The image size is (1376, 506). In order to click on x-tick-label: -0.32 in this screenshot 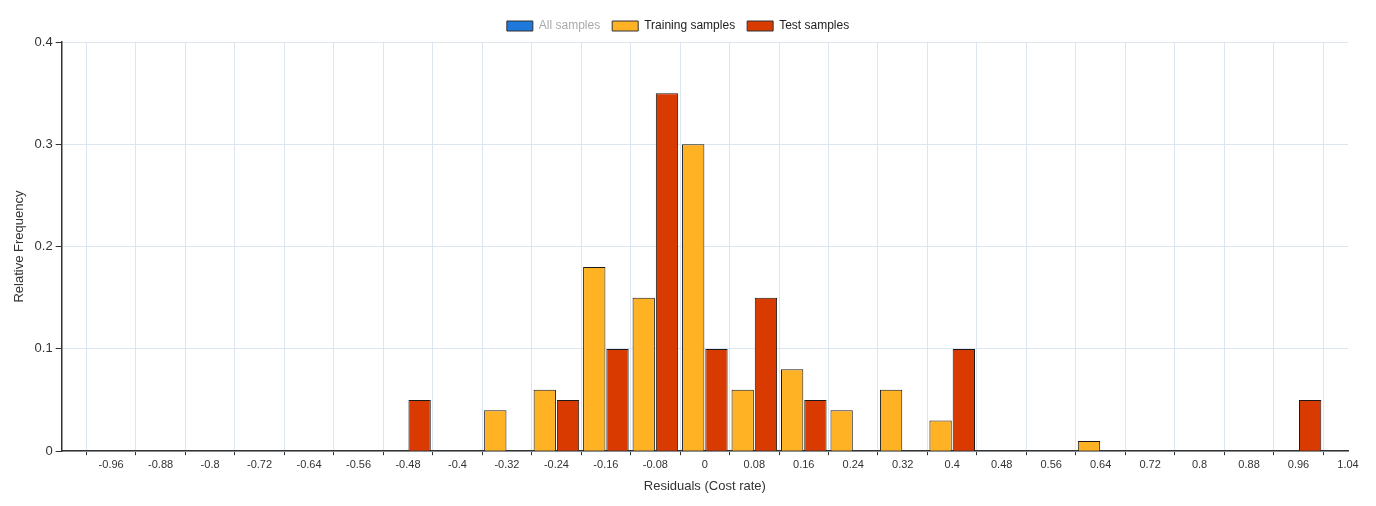, I will do `click(507, 463)`.